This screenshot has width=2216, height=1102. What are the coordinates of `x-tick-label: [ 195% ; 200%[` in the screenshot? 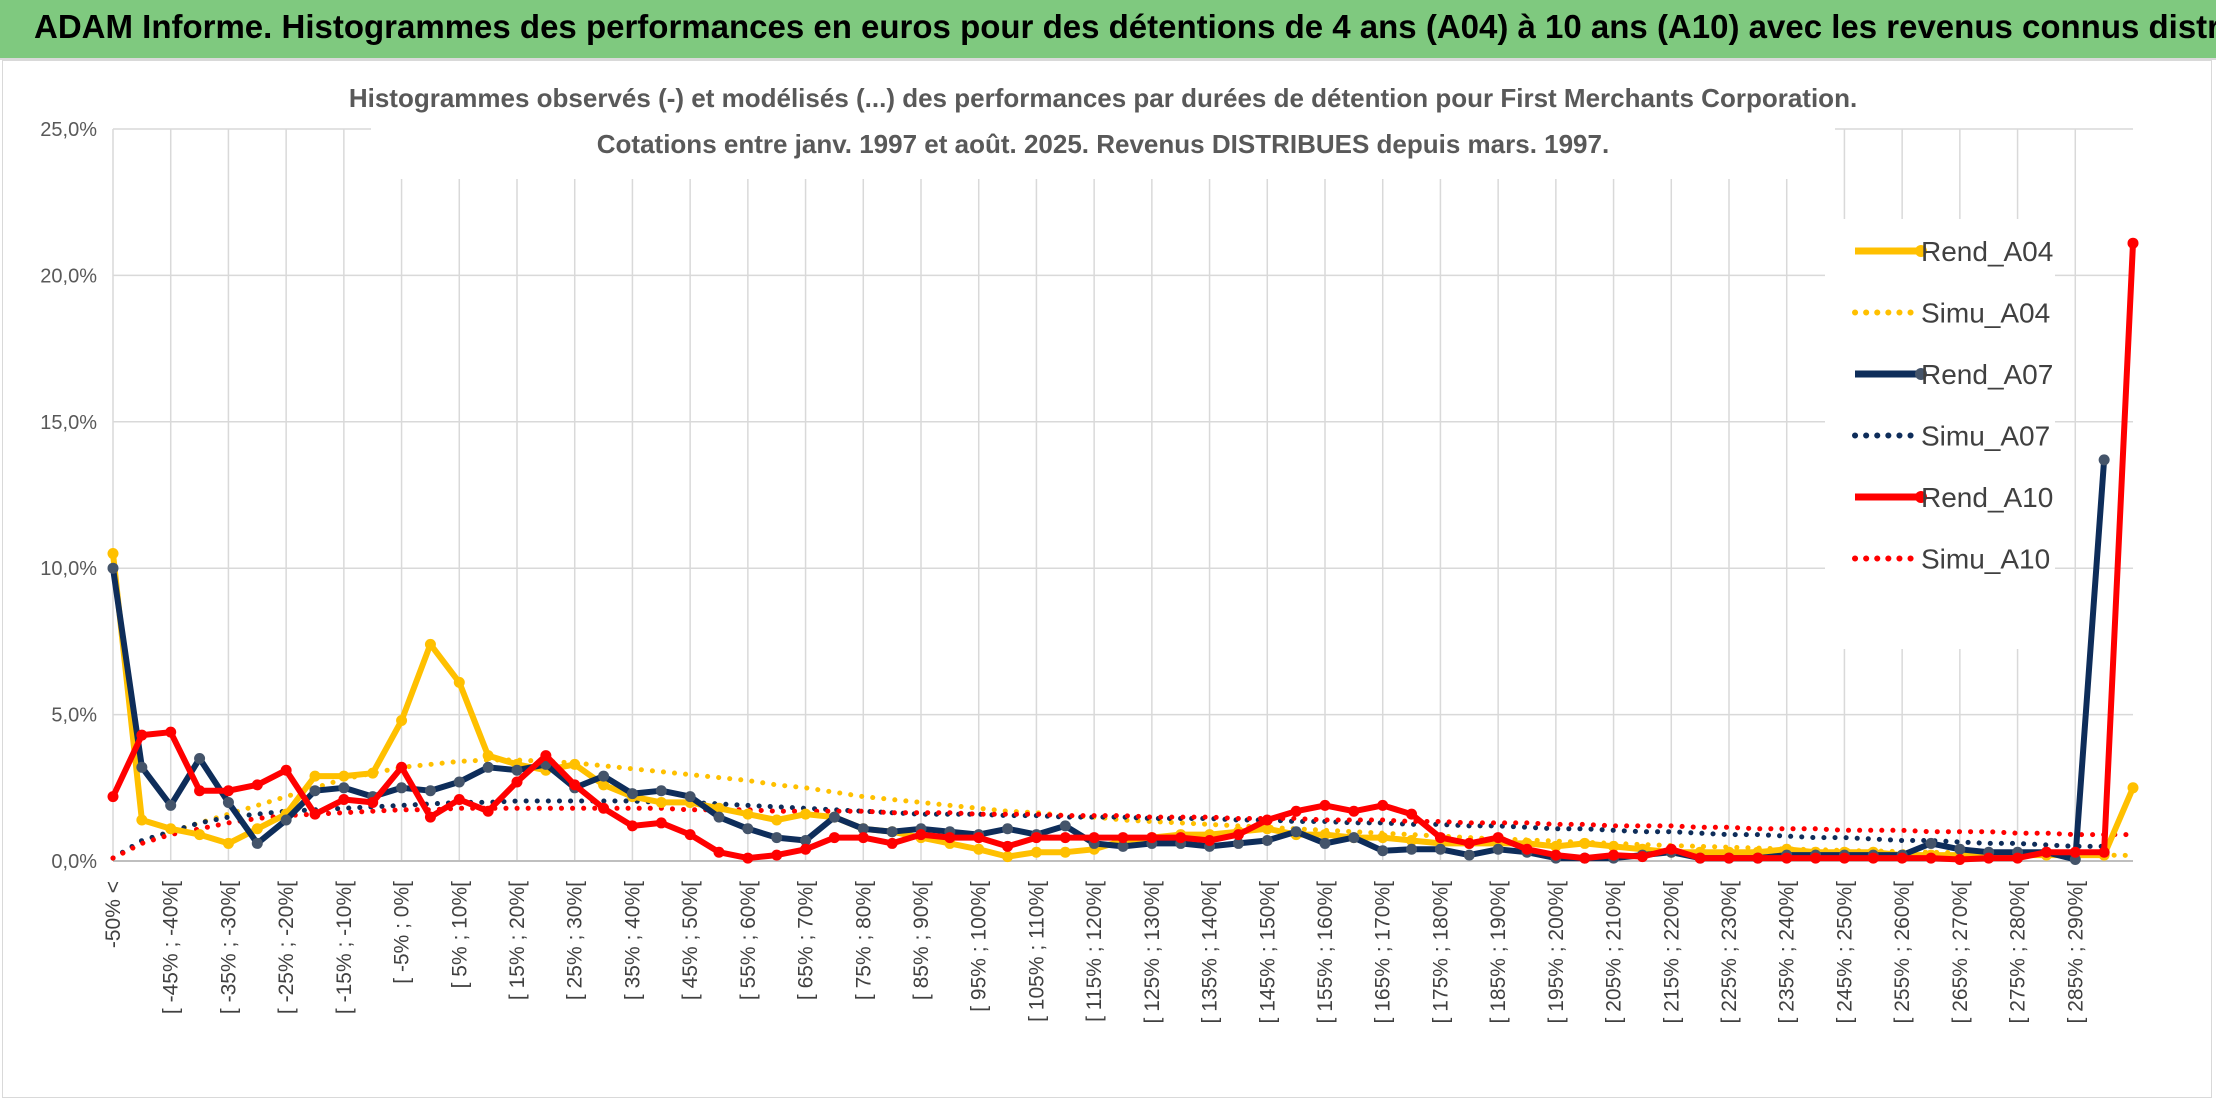 It's located at (1556, 952).